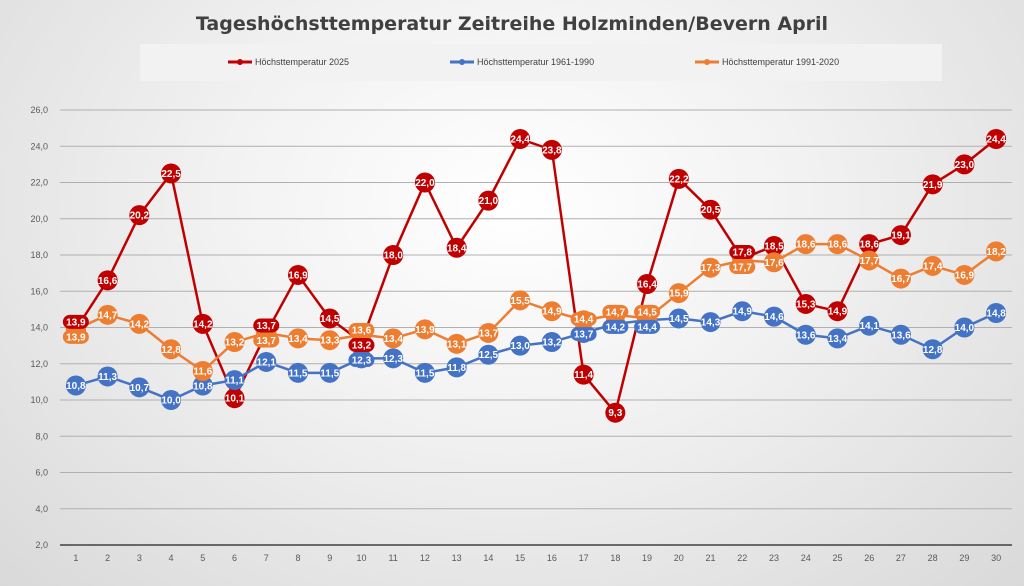 Image resolution: width=1024 pixels, height=586 pixels. I want to click on data-label: 17,6, so click(774, 263).